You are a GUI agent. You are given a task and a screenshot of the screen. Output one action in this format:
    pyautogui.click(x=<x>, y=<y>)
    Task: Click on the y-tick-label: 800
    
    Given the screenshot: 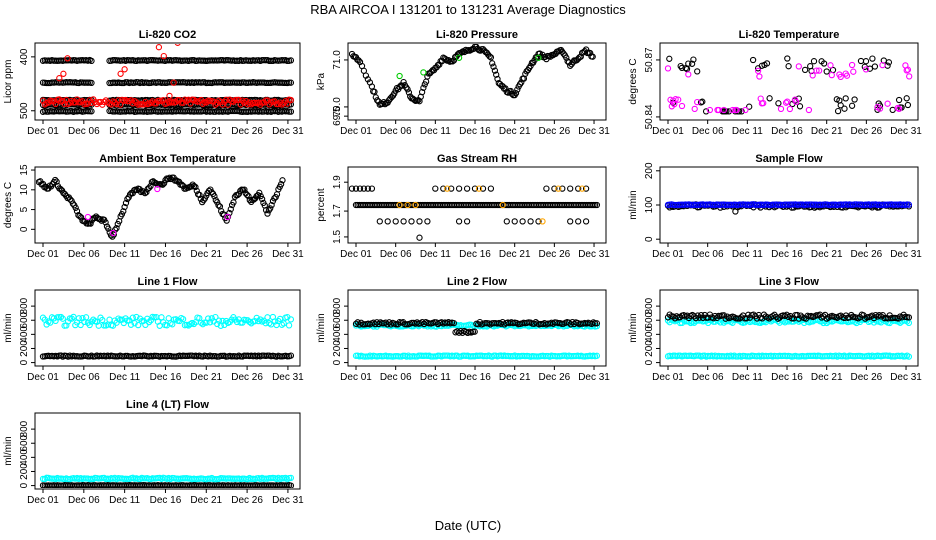 What is the action you would take?
    pyautogui.click(x=337, y=305)
    